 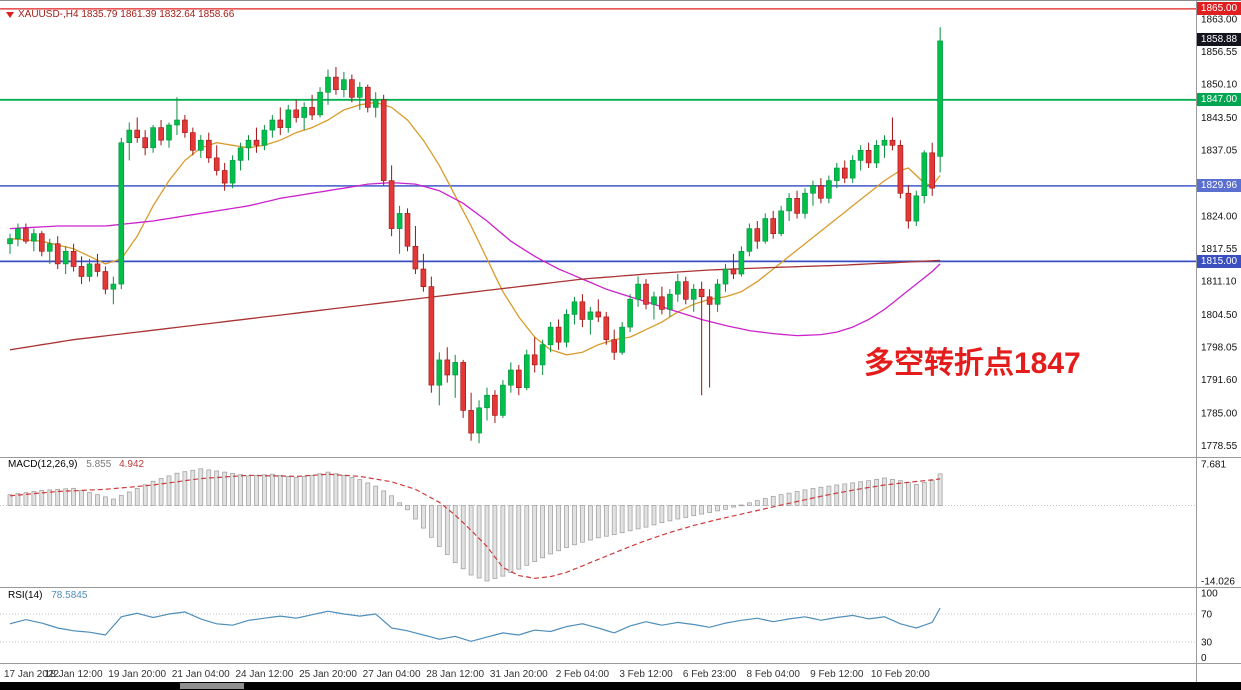 What do you see at coordinates (43, 464) in the screenshot?
I see `macd-name: MACD(12,26,9)` at bounding box center [43, 464].